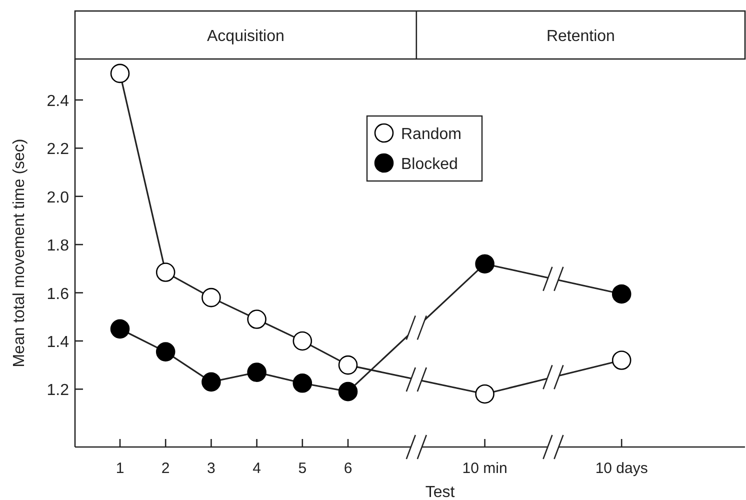 The height and width of the screenshot is (500, 746). What do you see at coordinates (58, 294) in the screenshot?
I see `y-tick-label: 1.6` at bounding box center [58, 294].